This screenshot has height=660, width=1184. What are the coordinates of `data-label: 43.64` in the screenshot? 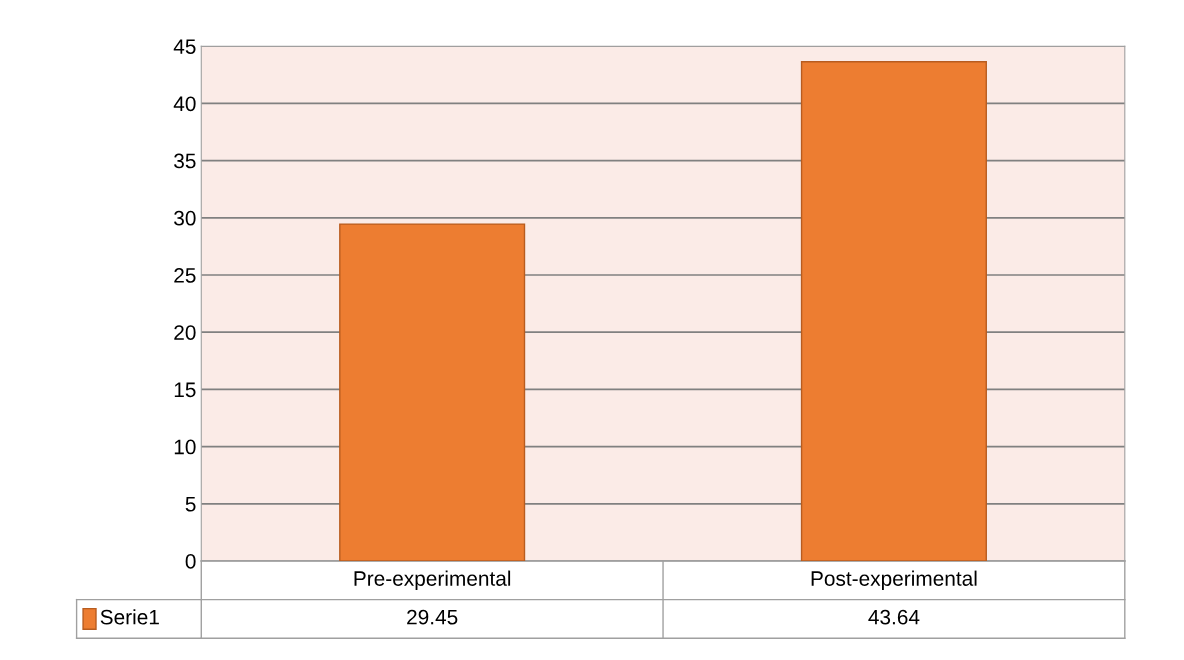 It's located at (894, 617).